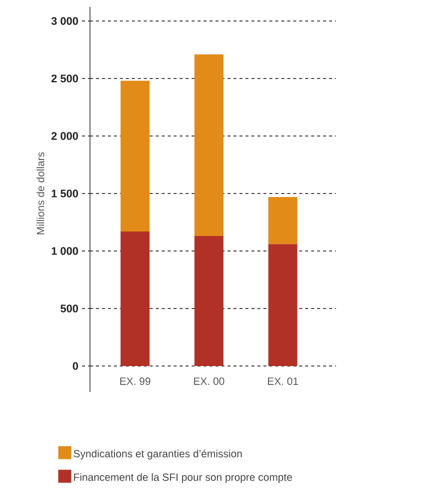 Image resolution: width=447 pixels, height=489 pixels. What do you see at coordinates (64, 21) in the screenshot?
I see `y-tick-label: 3 000` at bounding box center [64, 21].